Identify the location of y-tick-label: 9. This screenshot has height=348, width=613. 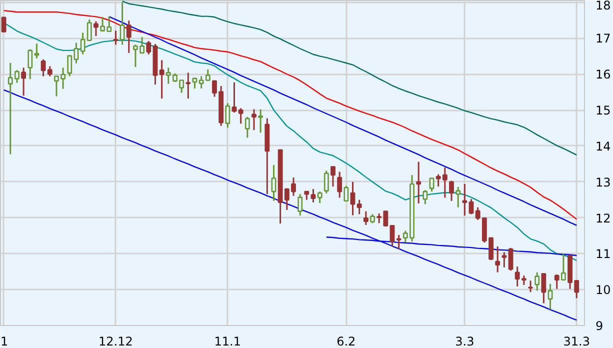
(600, 326).